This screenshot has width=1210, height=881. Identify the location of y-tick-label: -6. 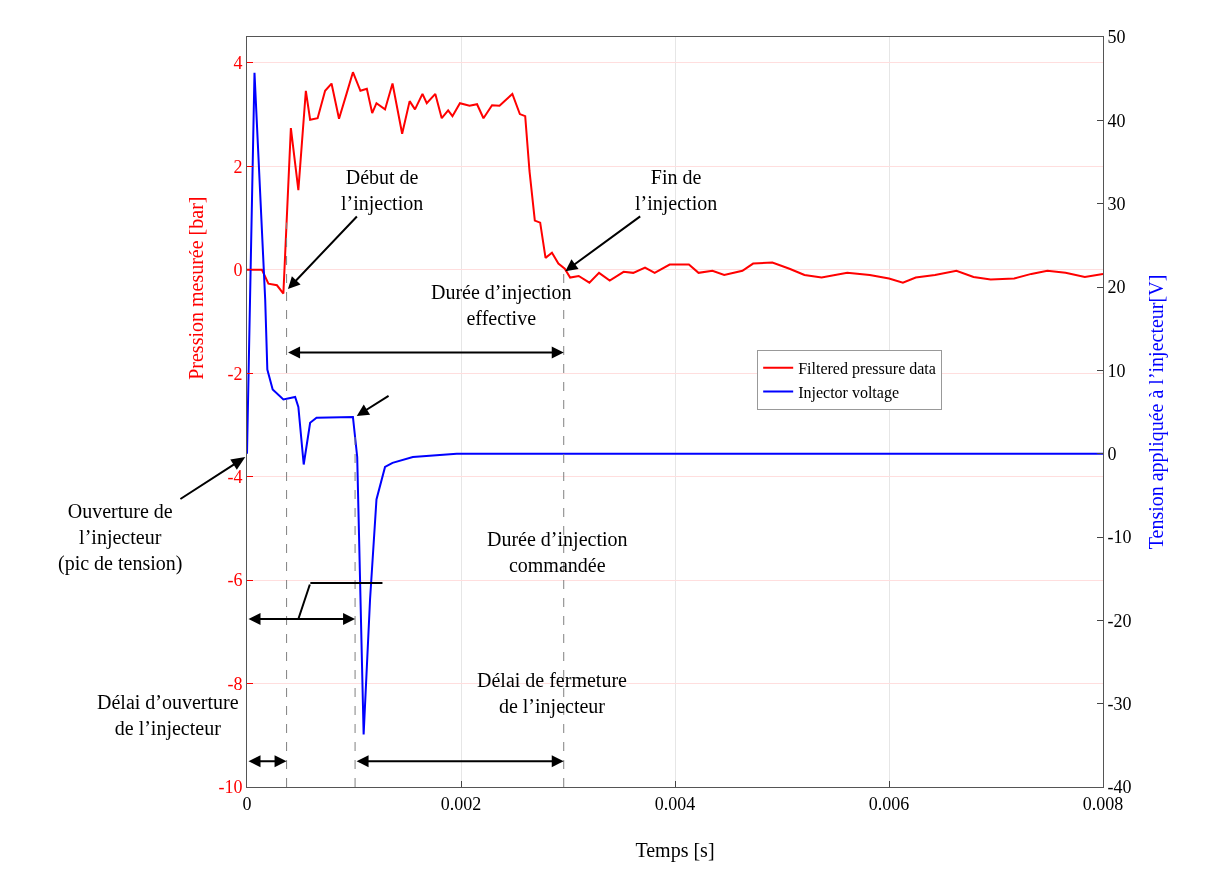
(235, 580).